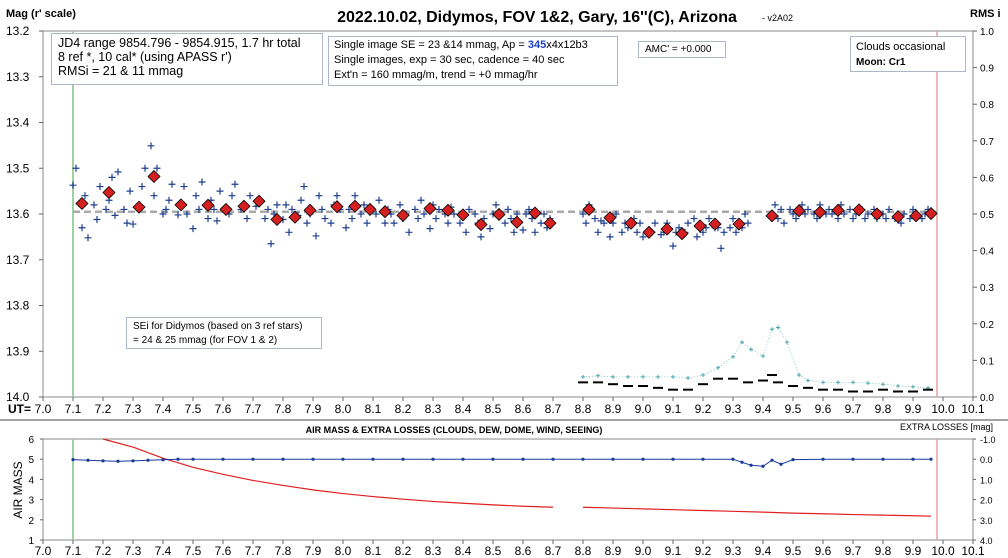  Describe the element at coordinates (583, 551) in the screenshot. I see `airmass-x-tick-label: 8.8` at that location.